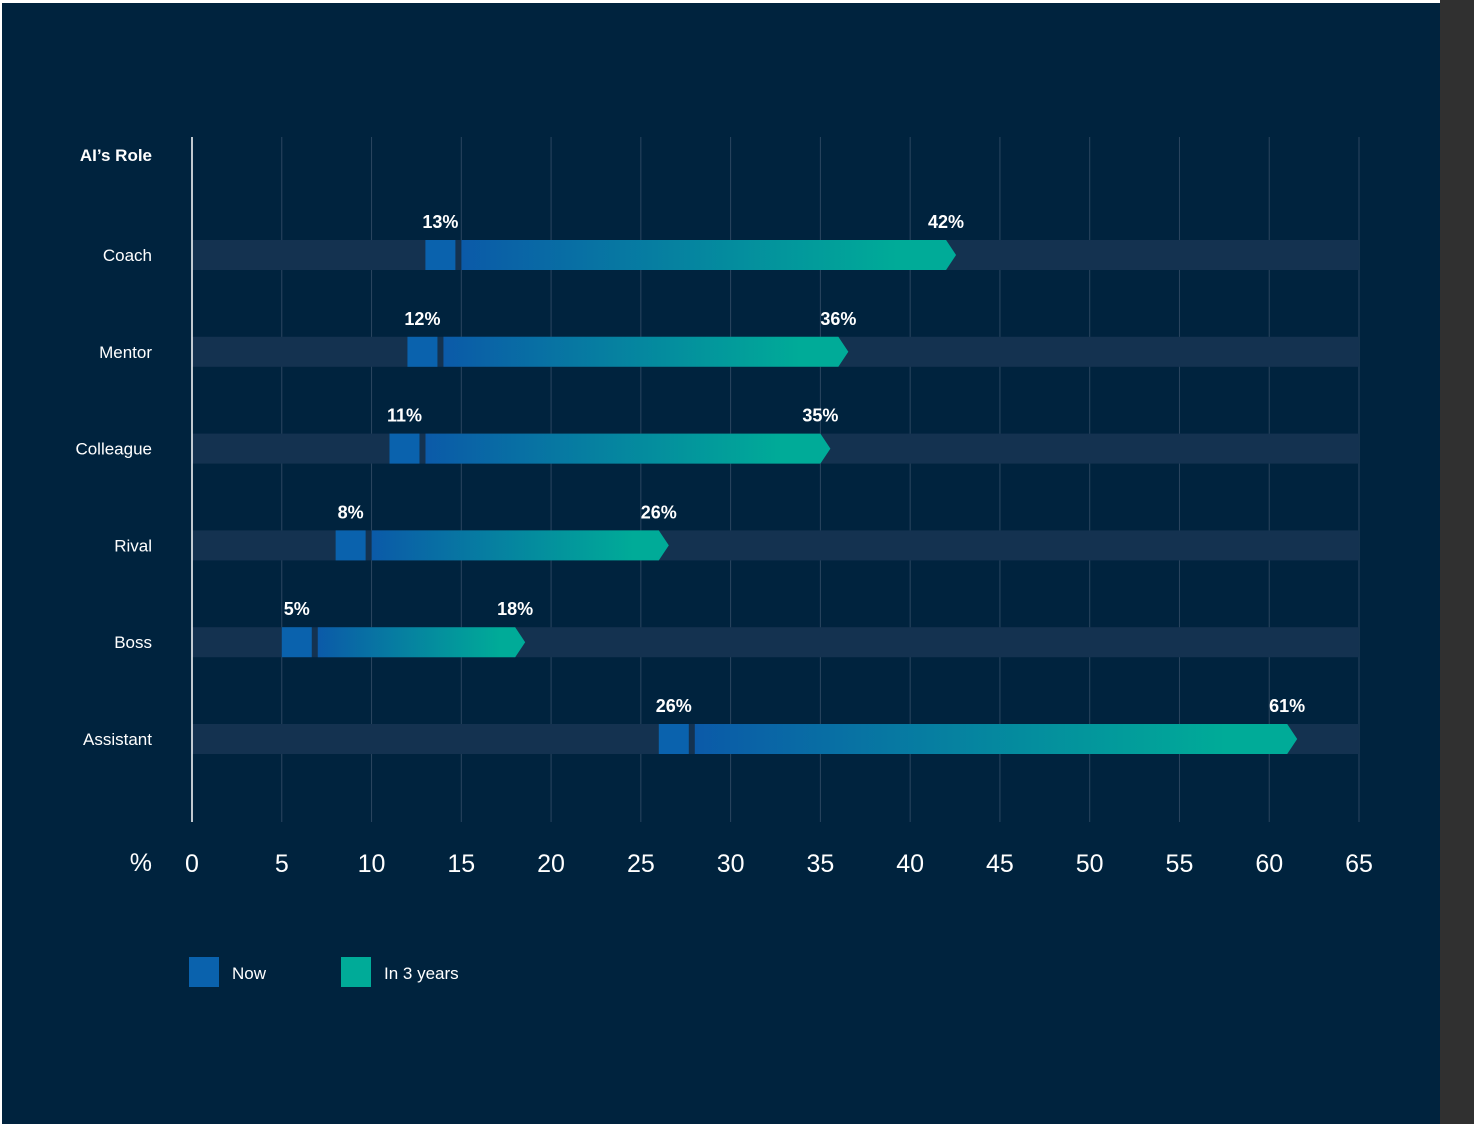  I want to click on value-label-now-mentor: 12%, so click(422, 319).